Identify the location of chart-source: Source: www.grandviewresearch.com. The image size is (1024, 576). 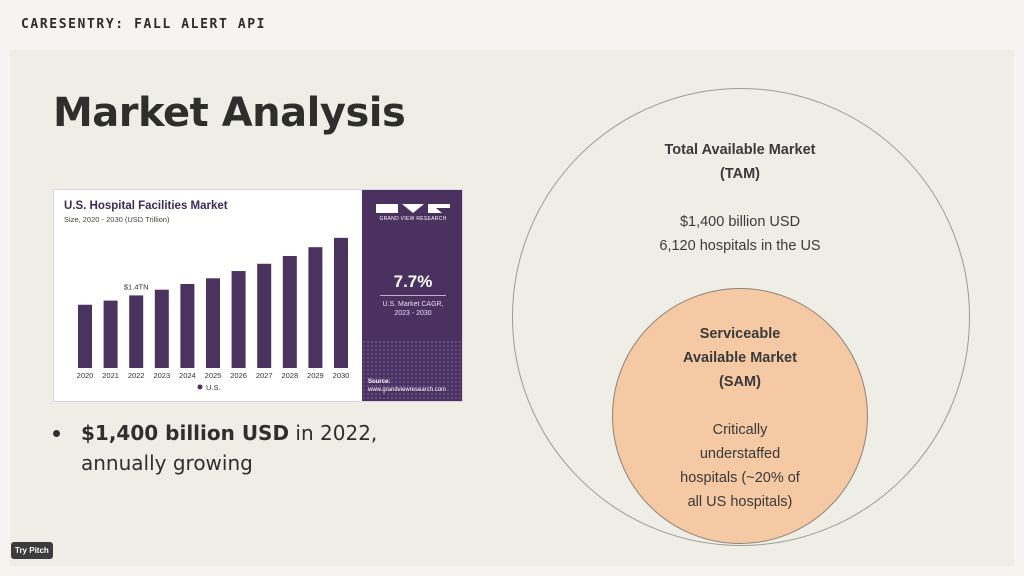
(407, 386).